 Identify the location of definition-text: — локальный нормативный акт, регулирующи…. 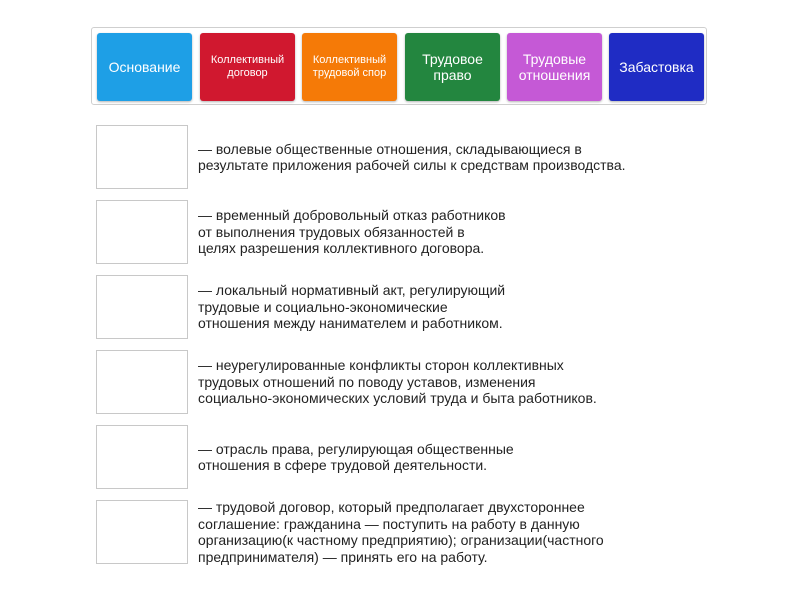
(352, 307).